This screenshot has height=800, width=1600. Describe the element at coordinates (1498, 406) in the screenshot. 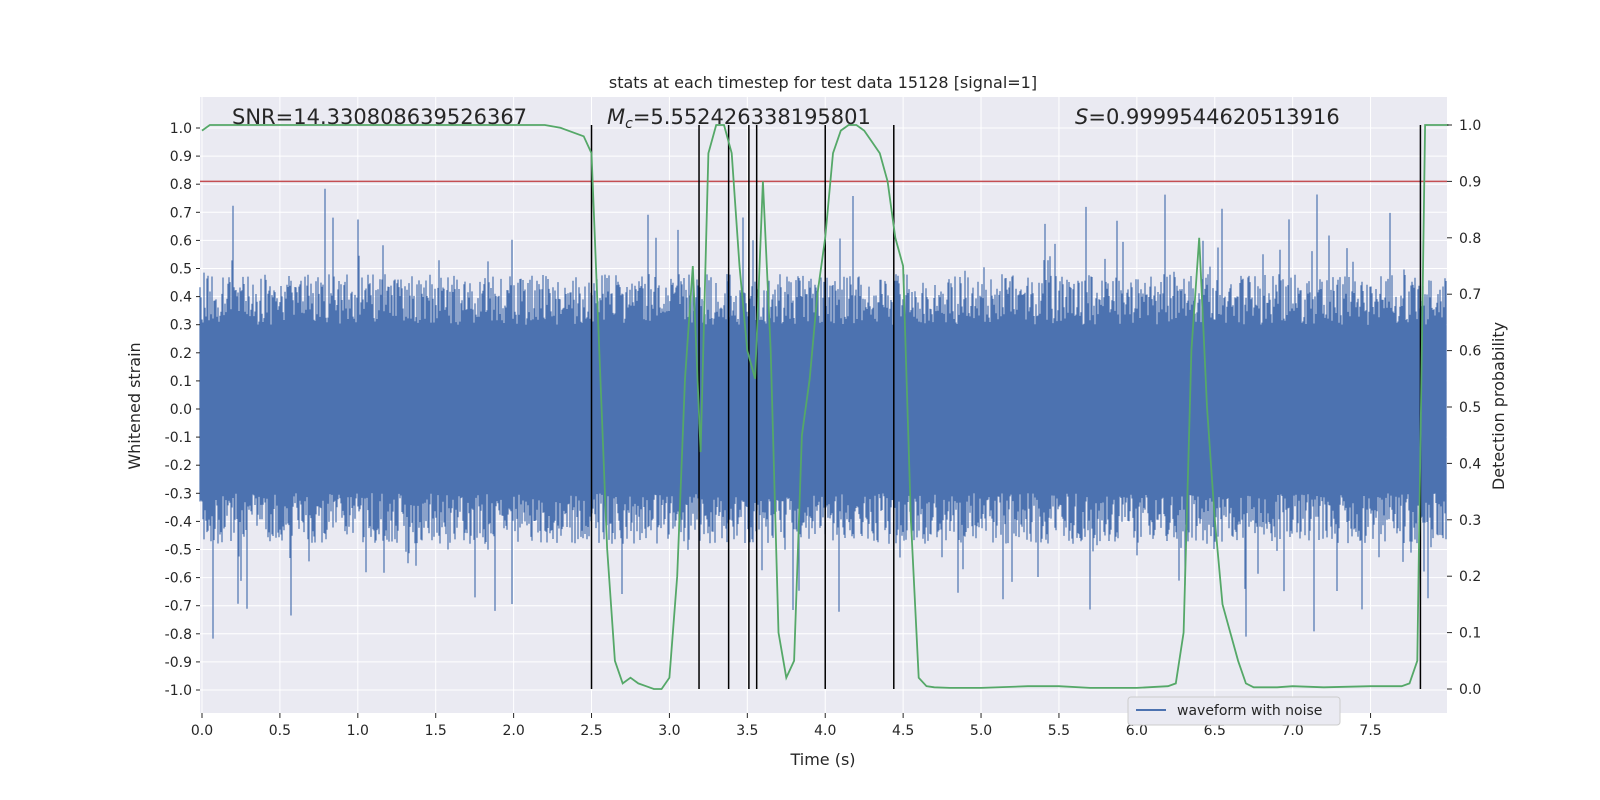

I see `right-axis-label: Detection probability` at that location.